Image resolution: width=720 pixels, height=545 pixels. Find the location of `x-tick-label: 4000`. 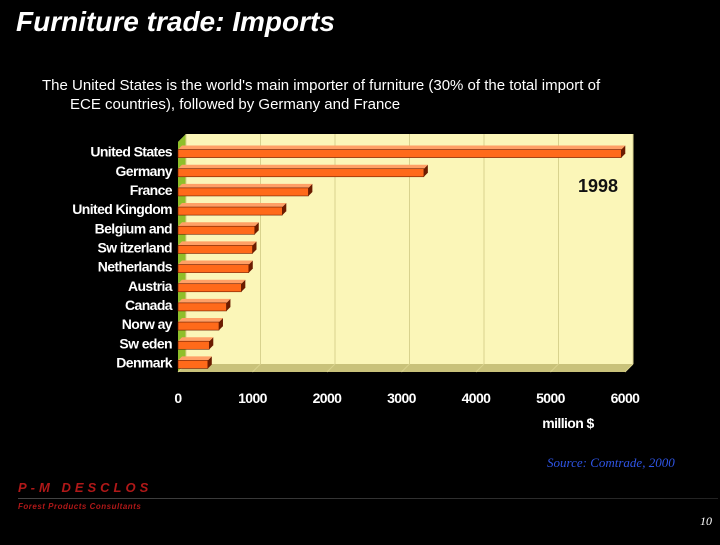

x-tick-label: 4000 is located at coordinates (477, 398).